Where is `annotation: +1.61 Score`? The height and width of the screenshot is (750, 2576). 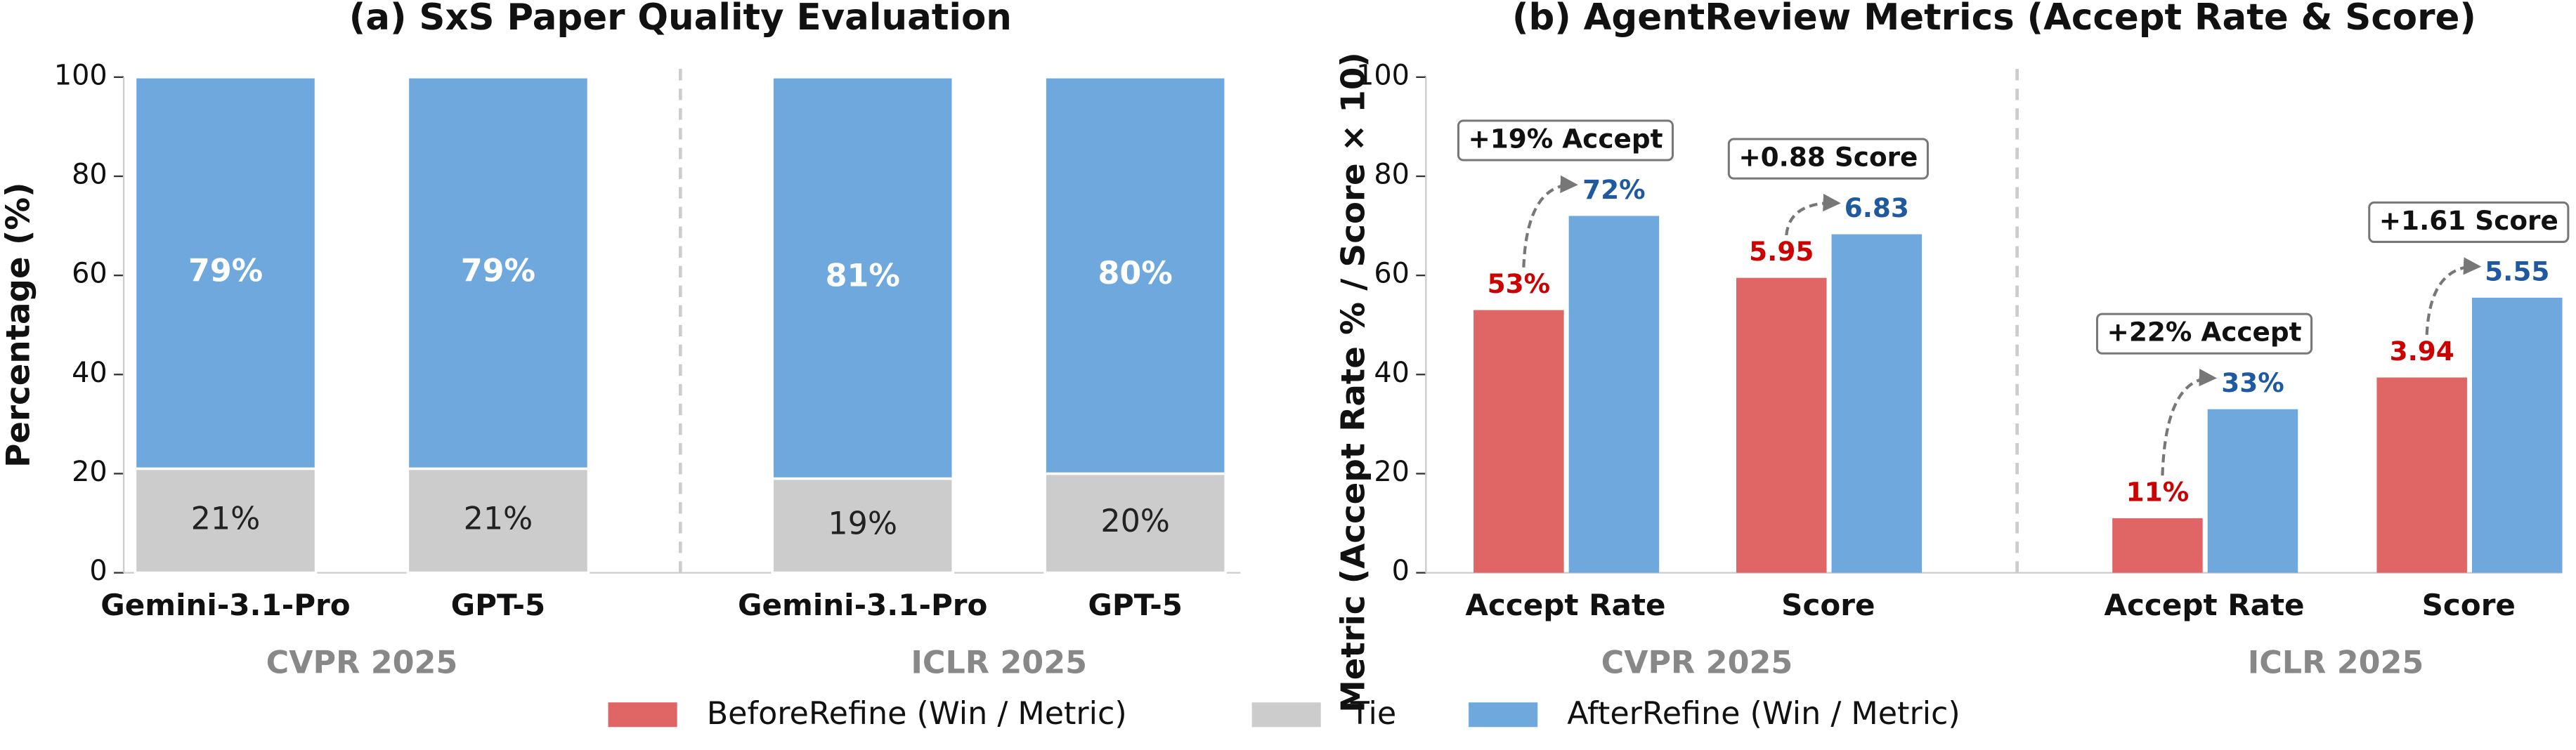
annotation: +1.61 Score is located at coordinates (2469, 222).